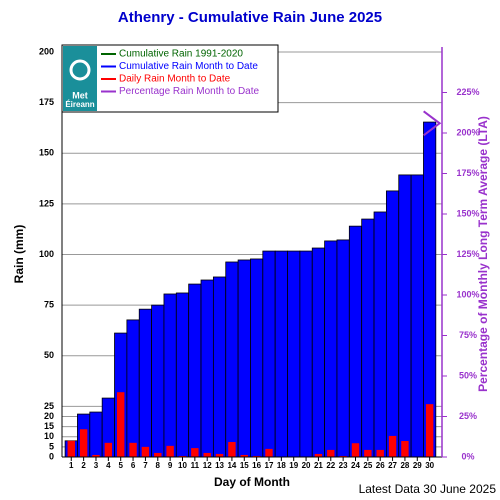  I want to click on y-tick-label: 200, so click(46, 51).